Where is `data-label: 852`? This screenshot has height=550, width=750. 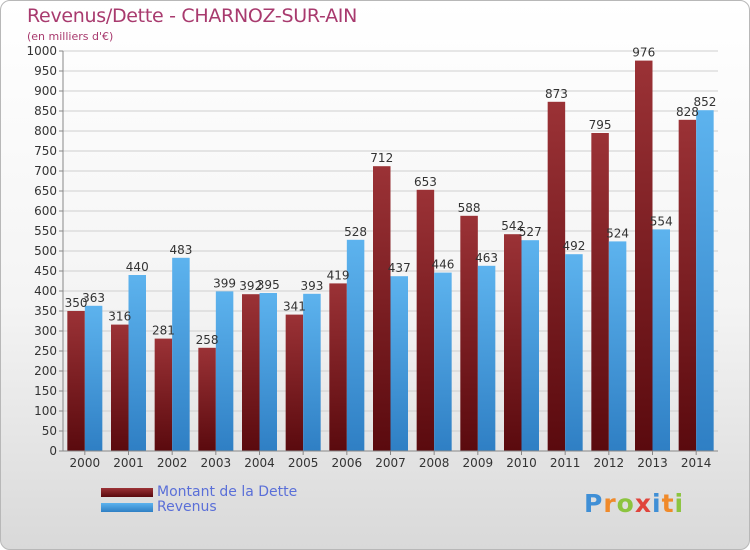
data-label: 852 is located at coordinates (704, 102).